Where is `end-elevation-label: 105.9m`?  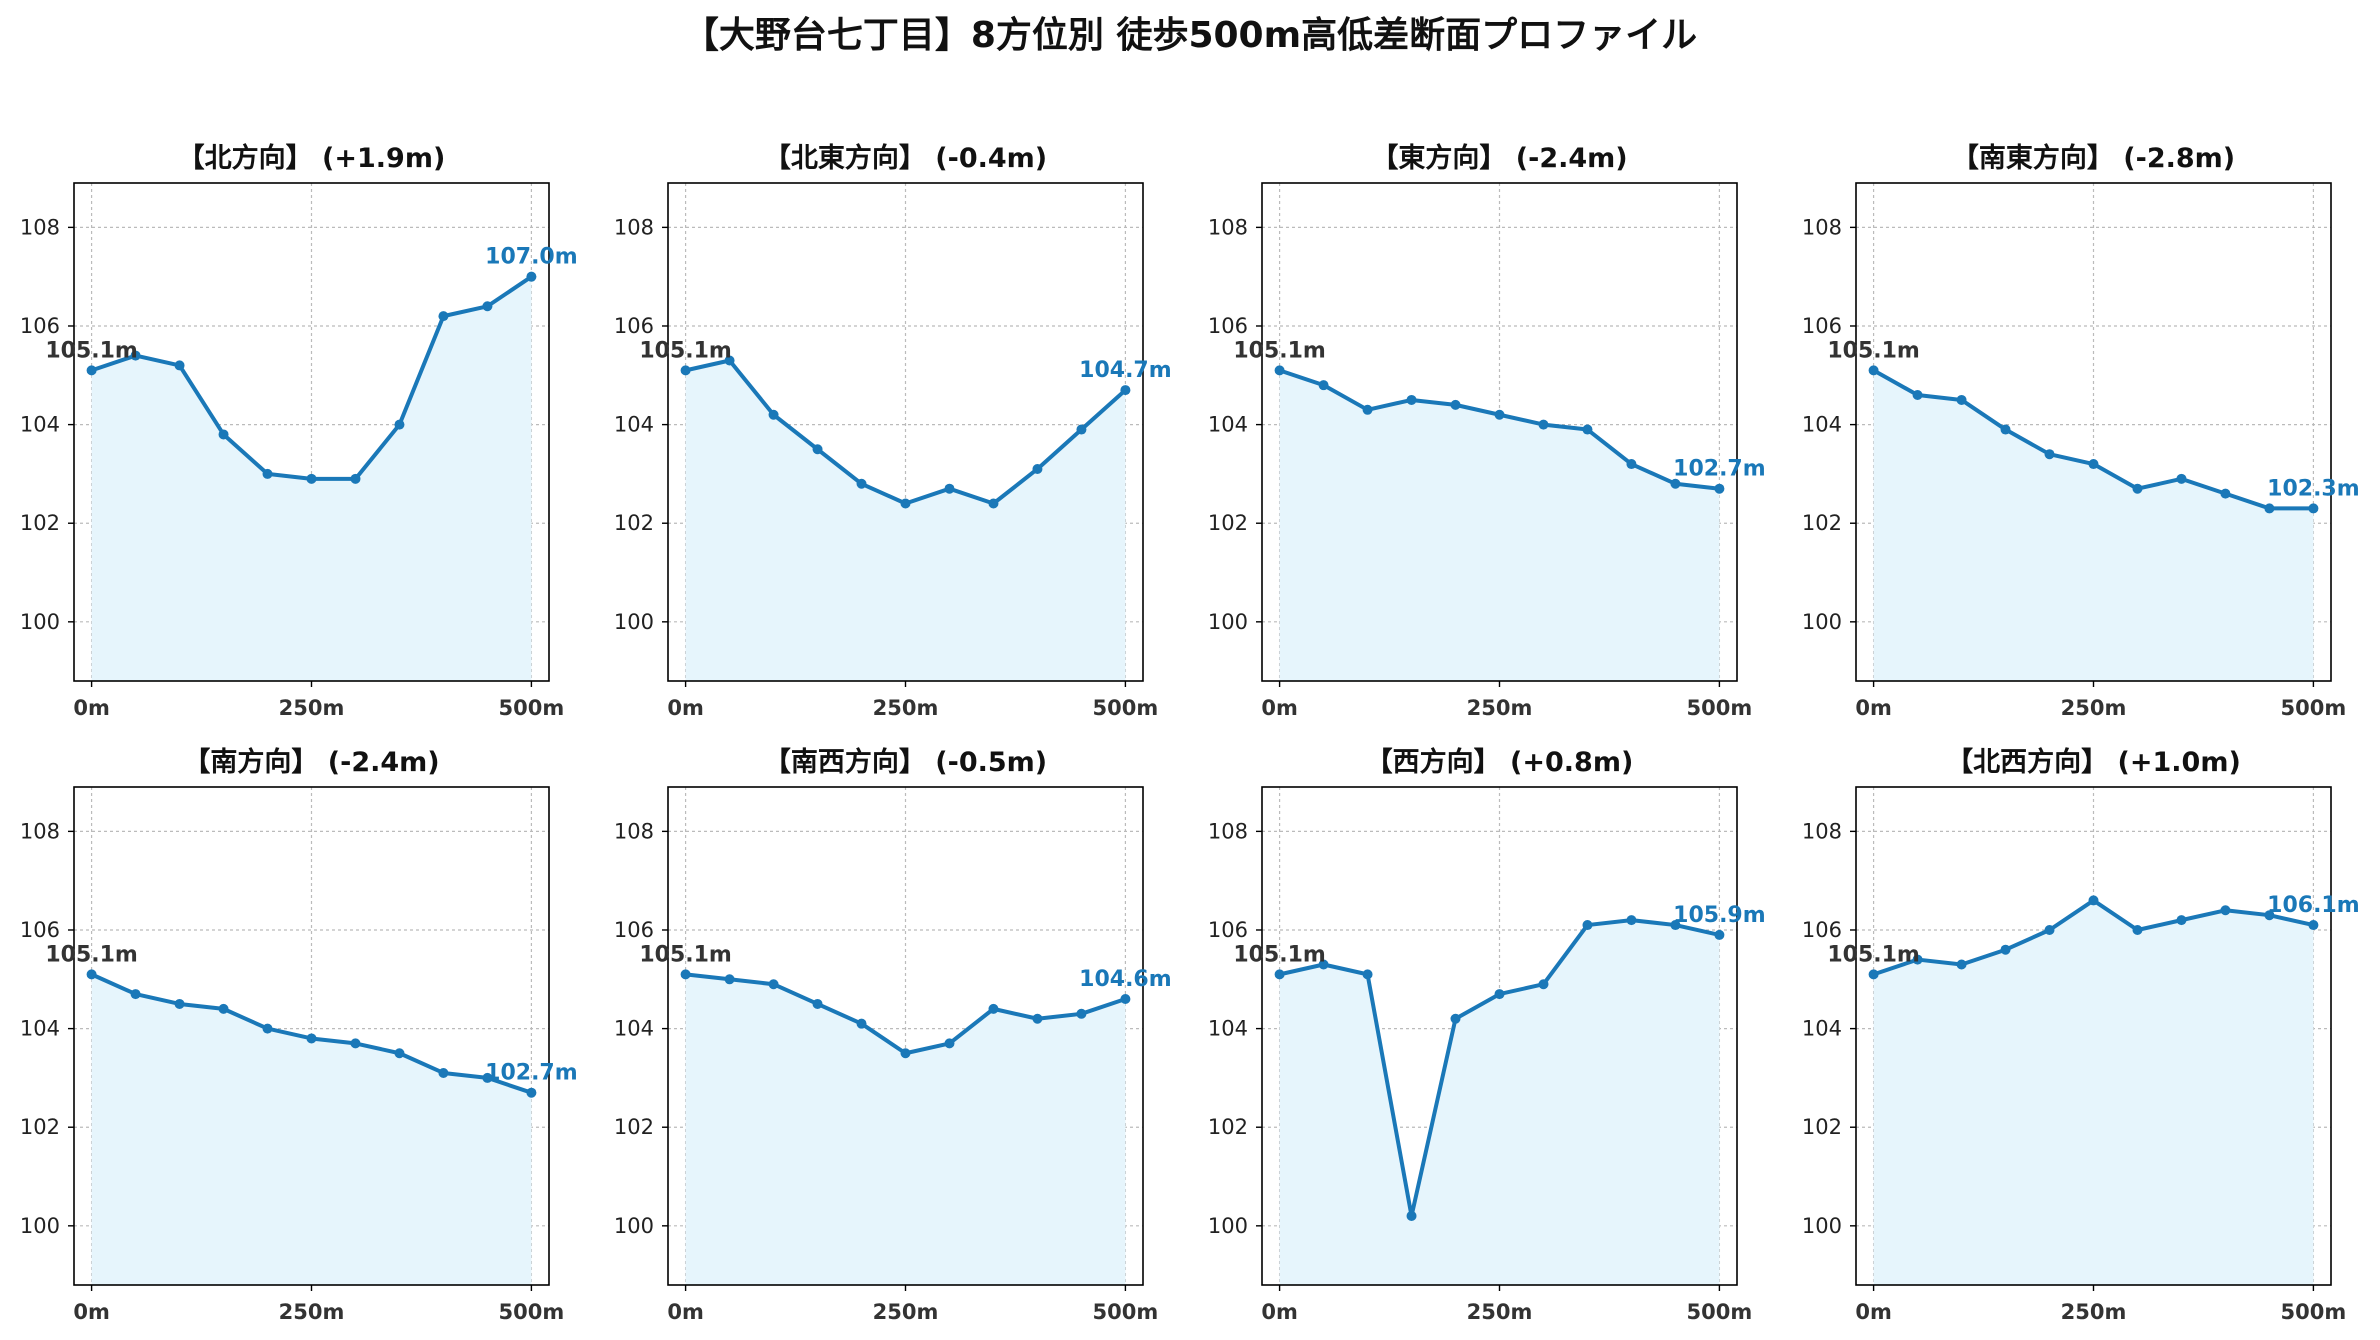 end-elevation-label: 105.9m is located at coordinates (1719, 915).